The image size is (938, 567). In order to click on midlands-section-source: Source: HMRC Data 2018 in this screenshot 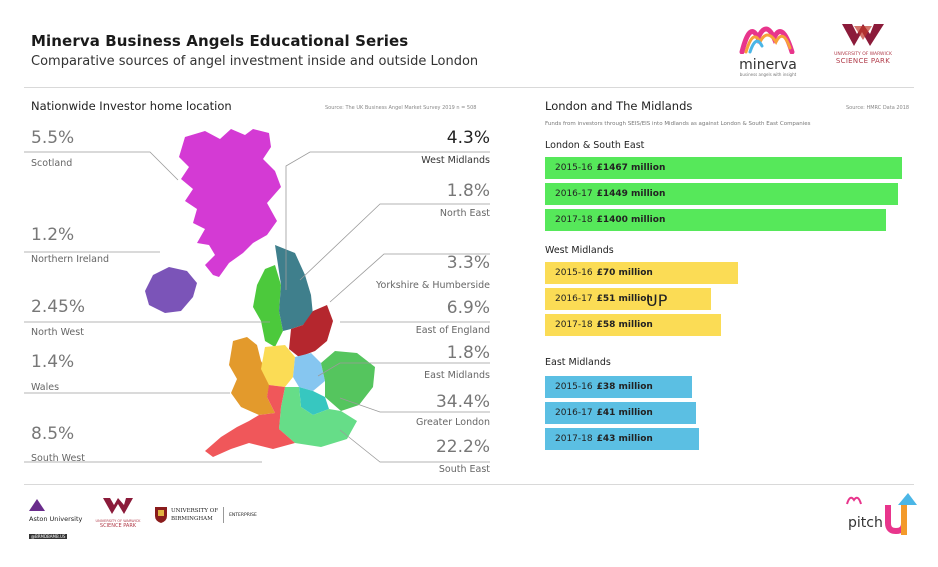, I will do `click(878, 108)`.